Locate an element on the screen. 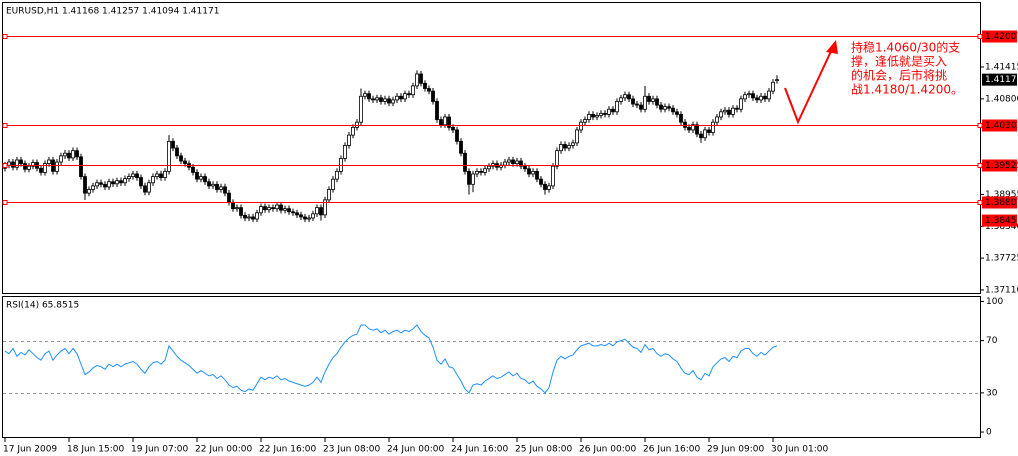 The image size is (1018, 456). annotation: 撑，逢低就是买入 is located at coordinates (899, 61).